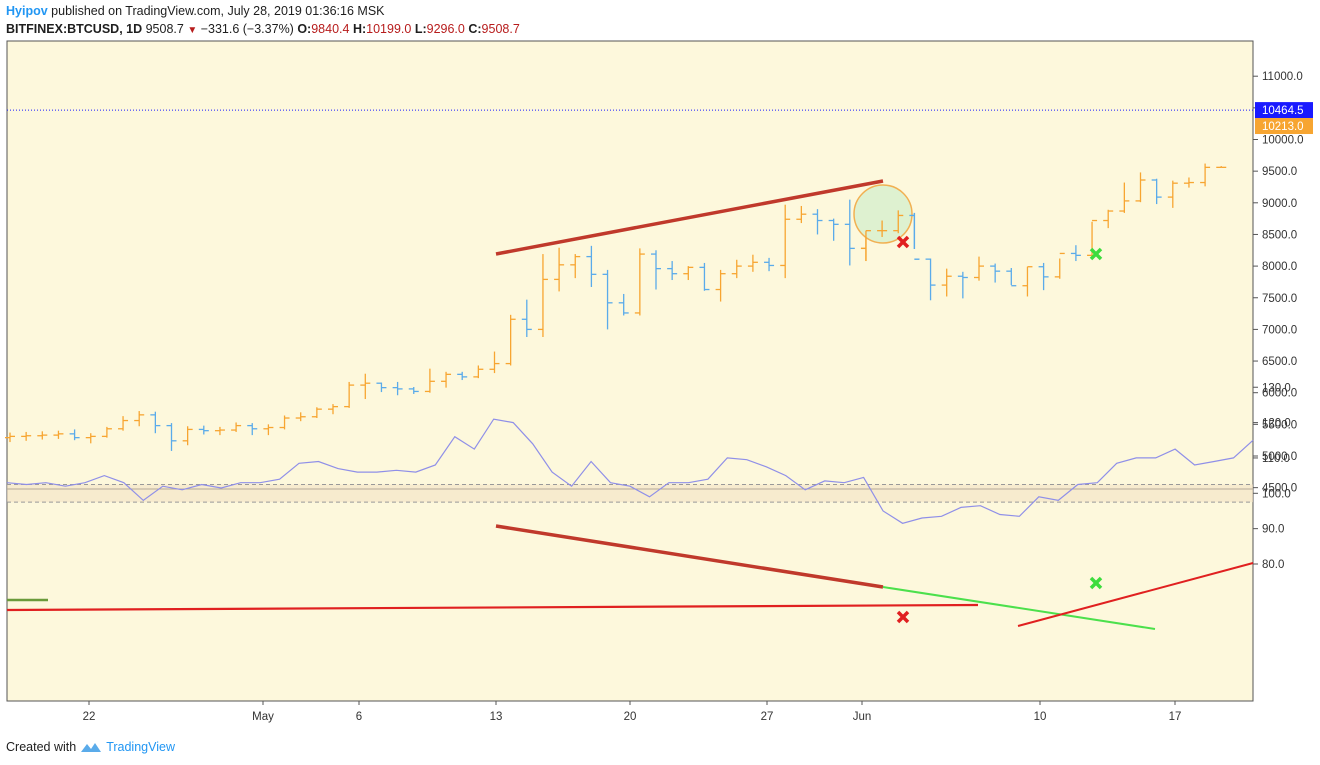 This screenshot has height=765, width=1320. Describe the element at coordinates (630, 717) in the screenshot. I see `time-tick-label: 20` at that location.